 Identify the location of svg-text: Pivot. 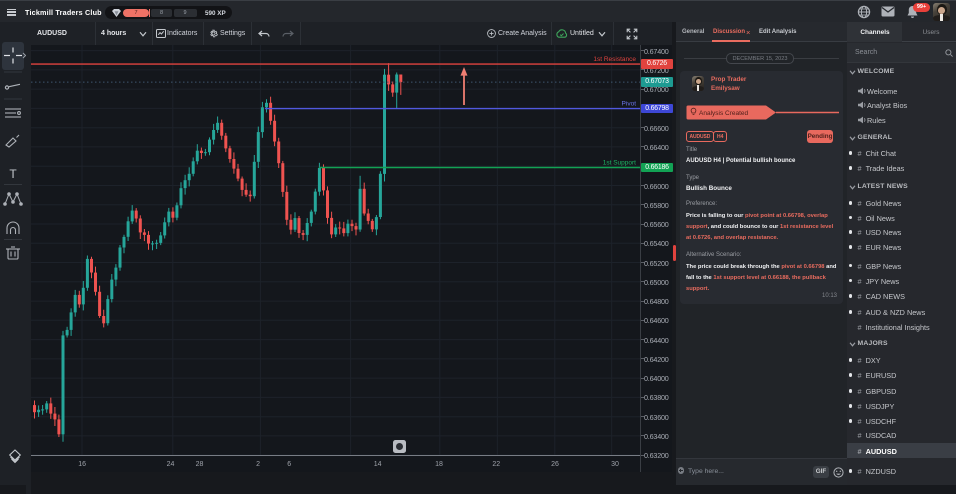
(629, 104).